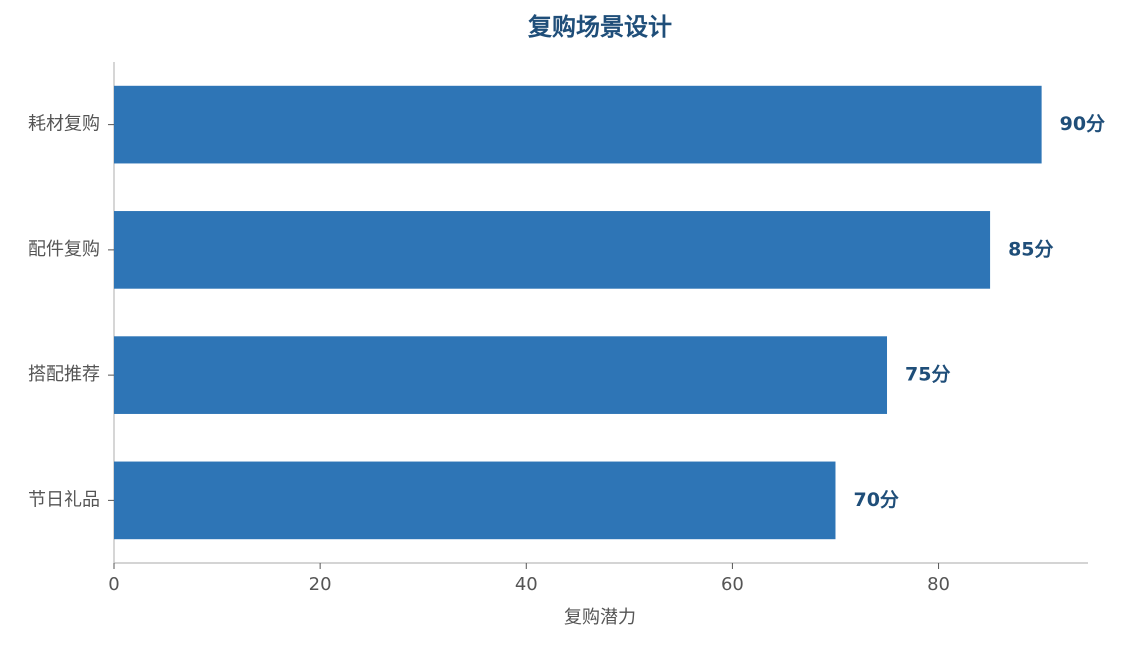 The height and width of the screenshot is (645, 1122). What do you see at coordinates (938, 584) in the screenshot?
I see `x-tick-label: 80` at bounding box center [938, 584].